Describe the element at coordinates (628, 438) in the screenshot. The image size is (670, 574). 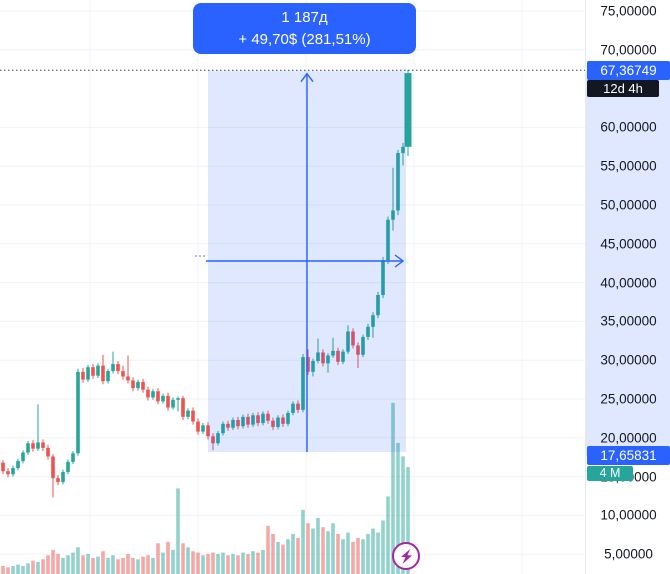
I see `price-tick-label: 20,00000` at that location.